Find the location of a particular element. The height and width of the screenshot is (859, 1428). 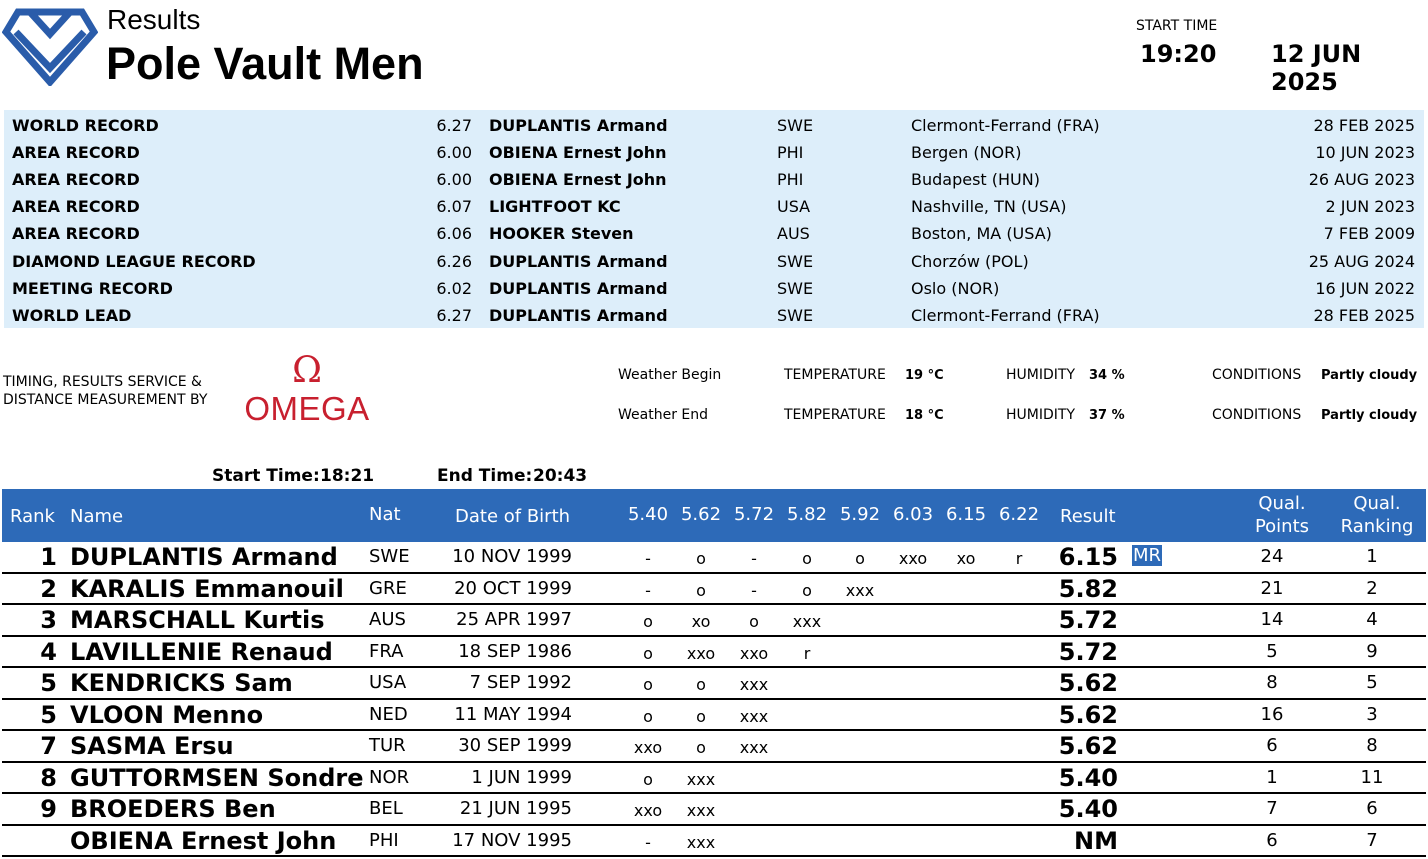

record-athlete: LIGHTFOOT KC is located at coordinates (555, 206).